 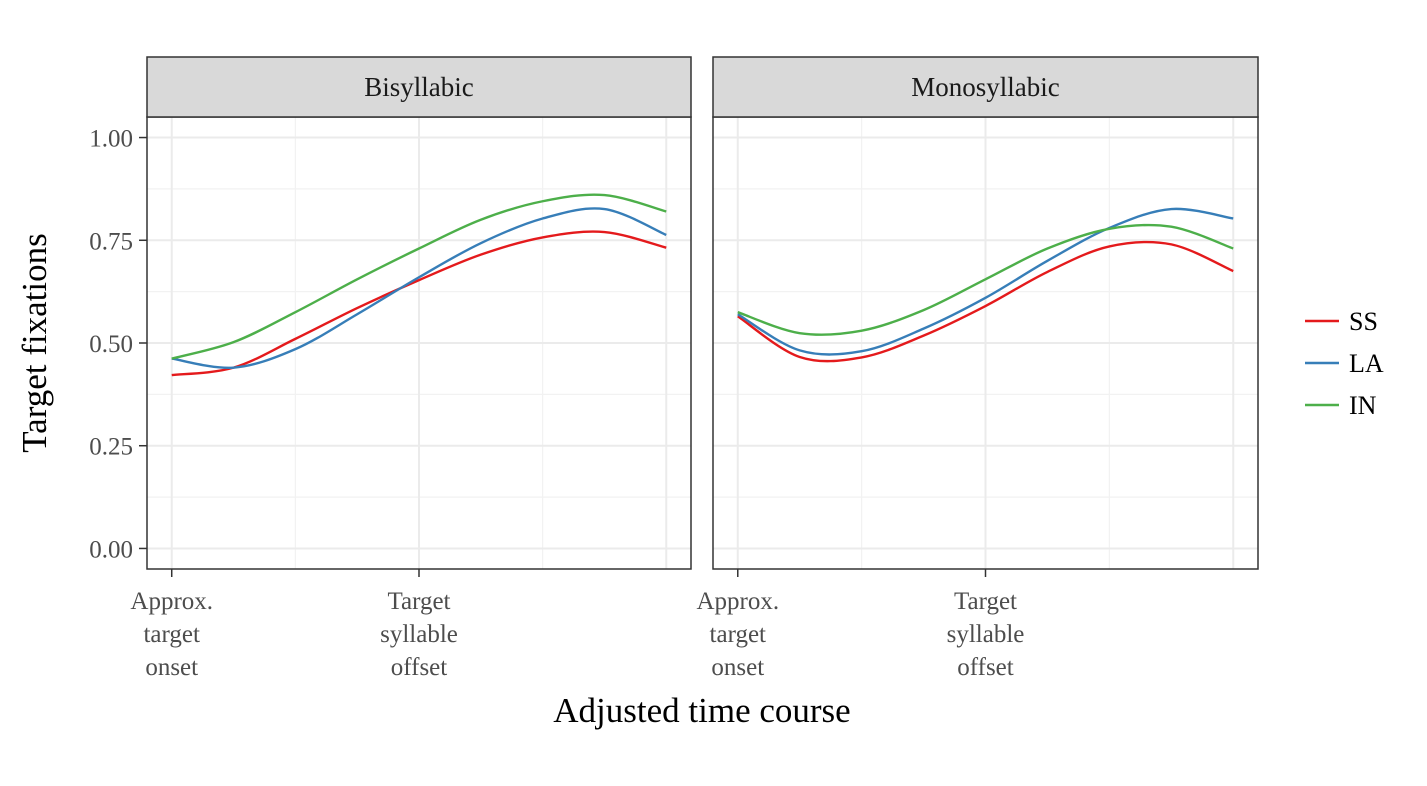 What do you see at coordinates (111, 549) in the screenshot?
I see `y-tick-label: 0.00` at bounding box center [111, 549].